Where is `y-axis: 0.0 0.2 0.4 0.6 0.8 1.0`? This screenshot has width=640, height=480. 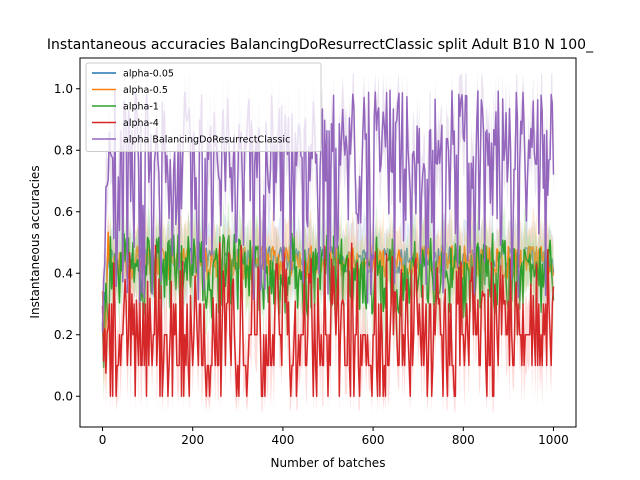 y-axis: 0.0 0.2 0.4 0.6 0.8 1.0 is located at coordinates (67, 242).